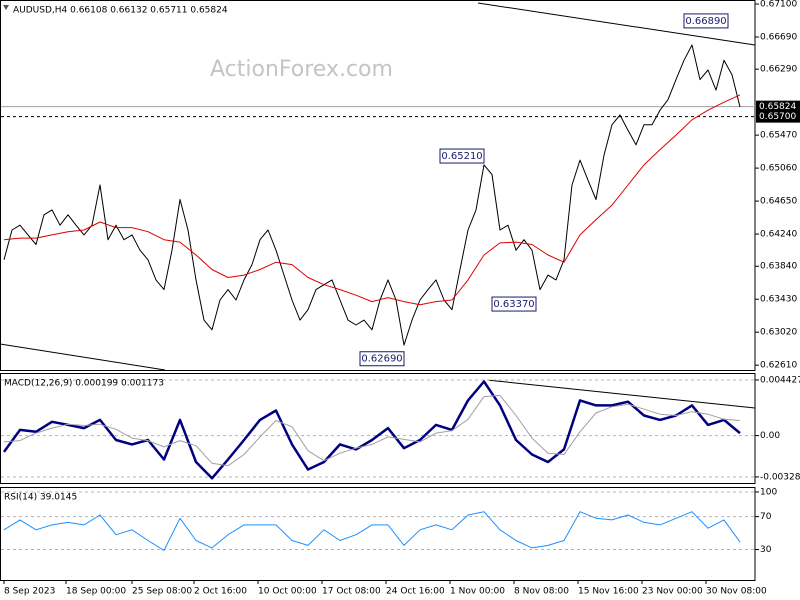  I want to click on panel-title: RSI(14) 39.0145, so click(40, 498).